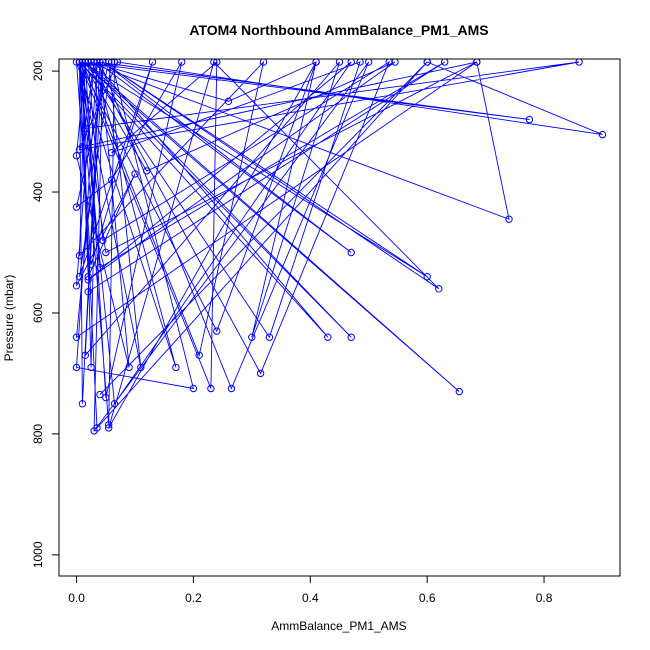 The image size is (650, 650). Describe the element at coordinates (38, 313) in the screenshot. I see `y-tick-label: 600` at that location.